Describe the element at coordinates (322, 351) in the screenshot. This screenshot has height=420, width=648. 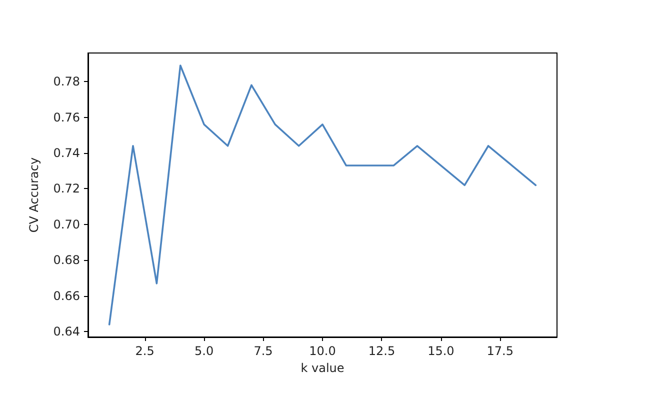
I see `x-tick-label: 10.0` at that location.